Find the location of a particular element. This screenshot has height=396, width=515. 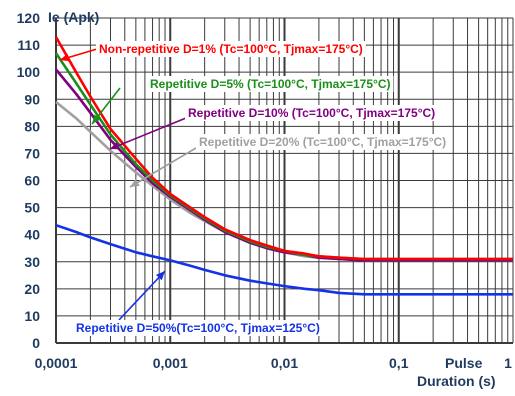

x-tick-label: 1 is located at coordinates (508, 363).